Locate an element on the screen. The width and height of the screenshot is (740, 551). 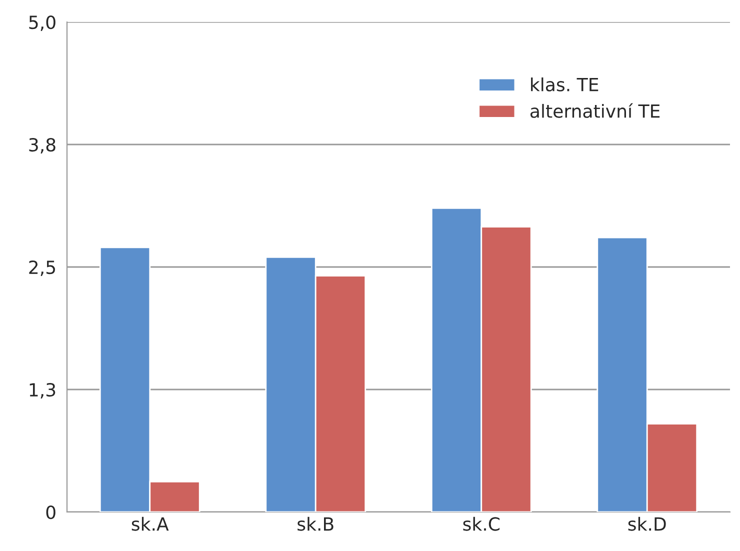
y-tick-label: 1,3 is located at coordinates (43, 390).